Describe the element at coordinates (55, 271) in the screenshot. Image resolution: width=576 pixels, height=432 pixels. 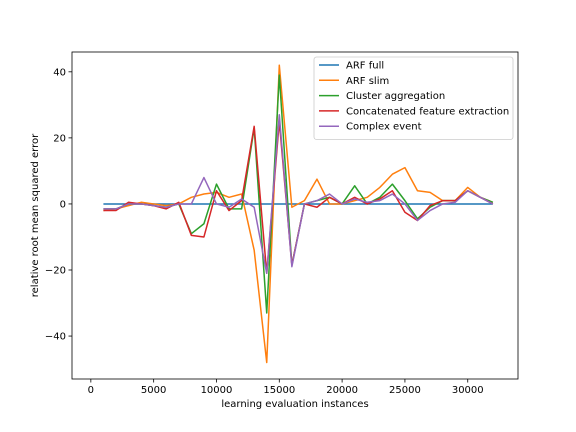
I see `y-tick-label: −20` at that location.